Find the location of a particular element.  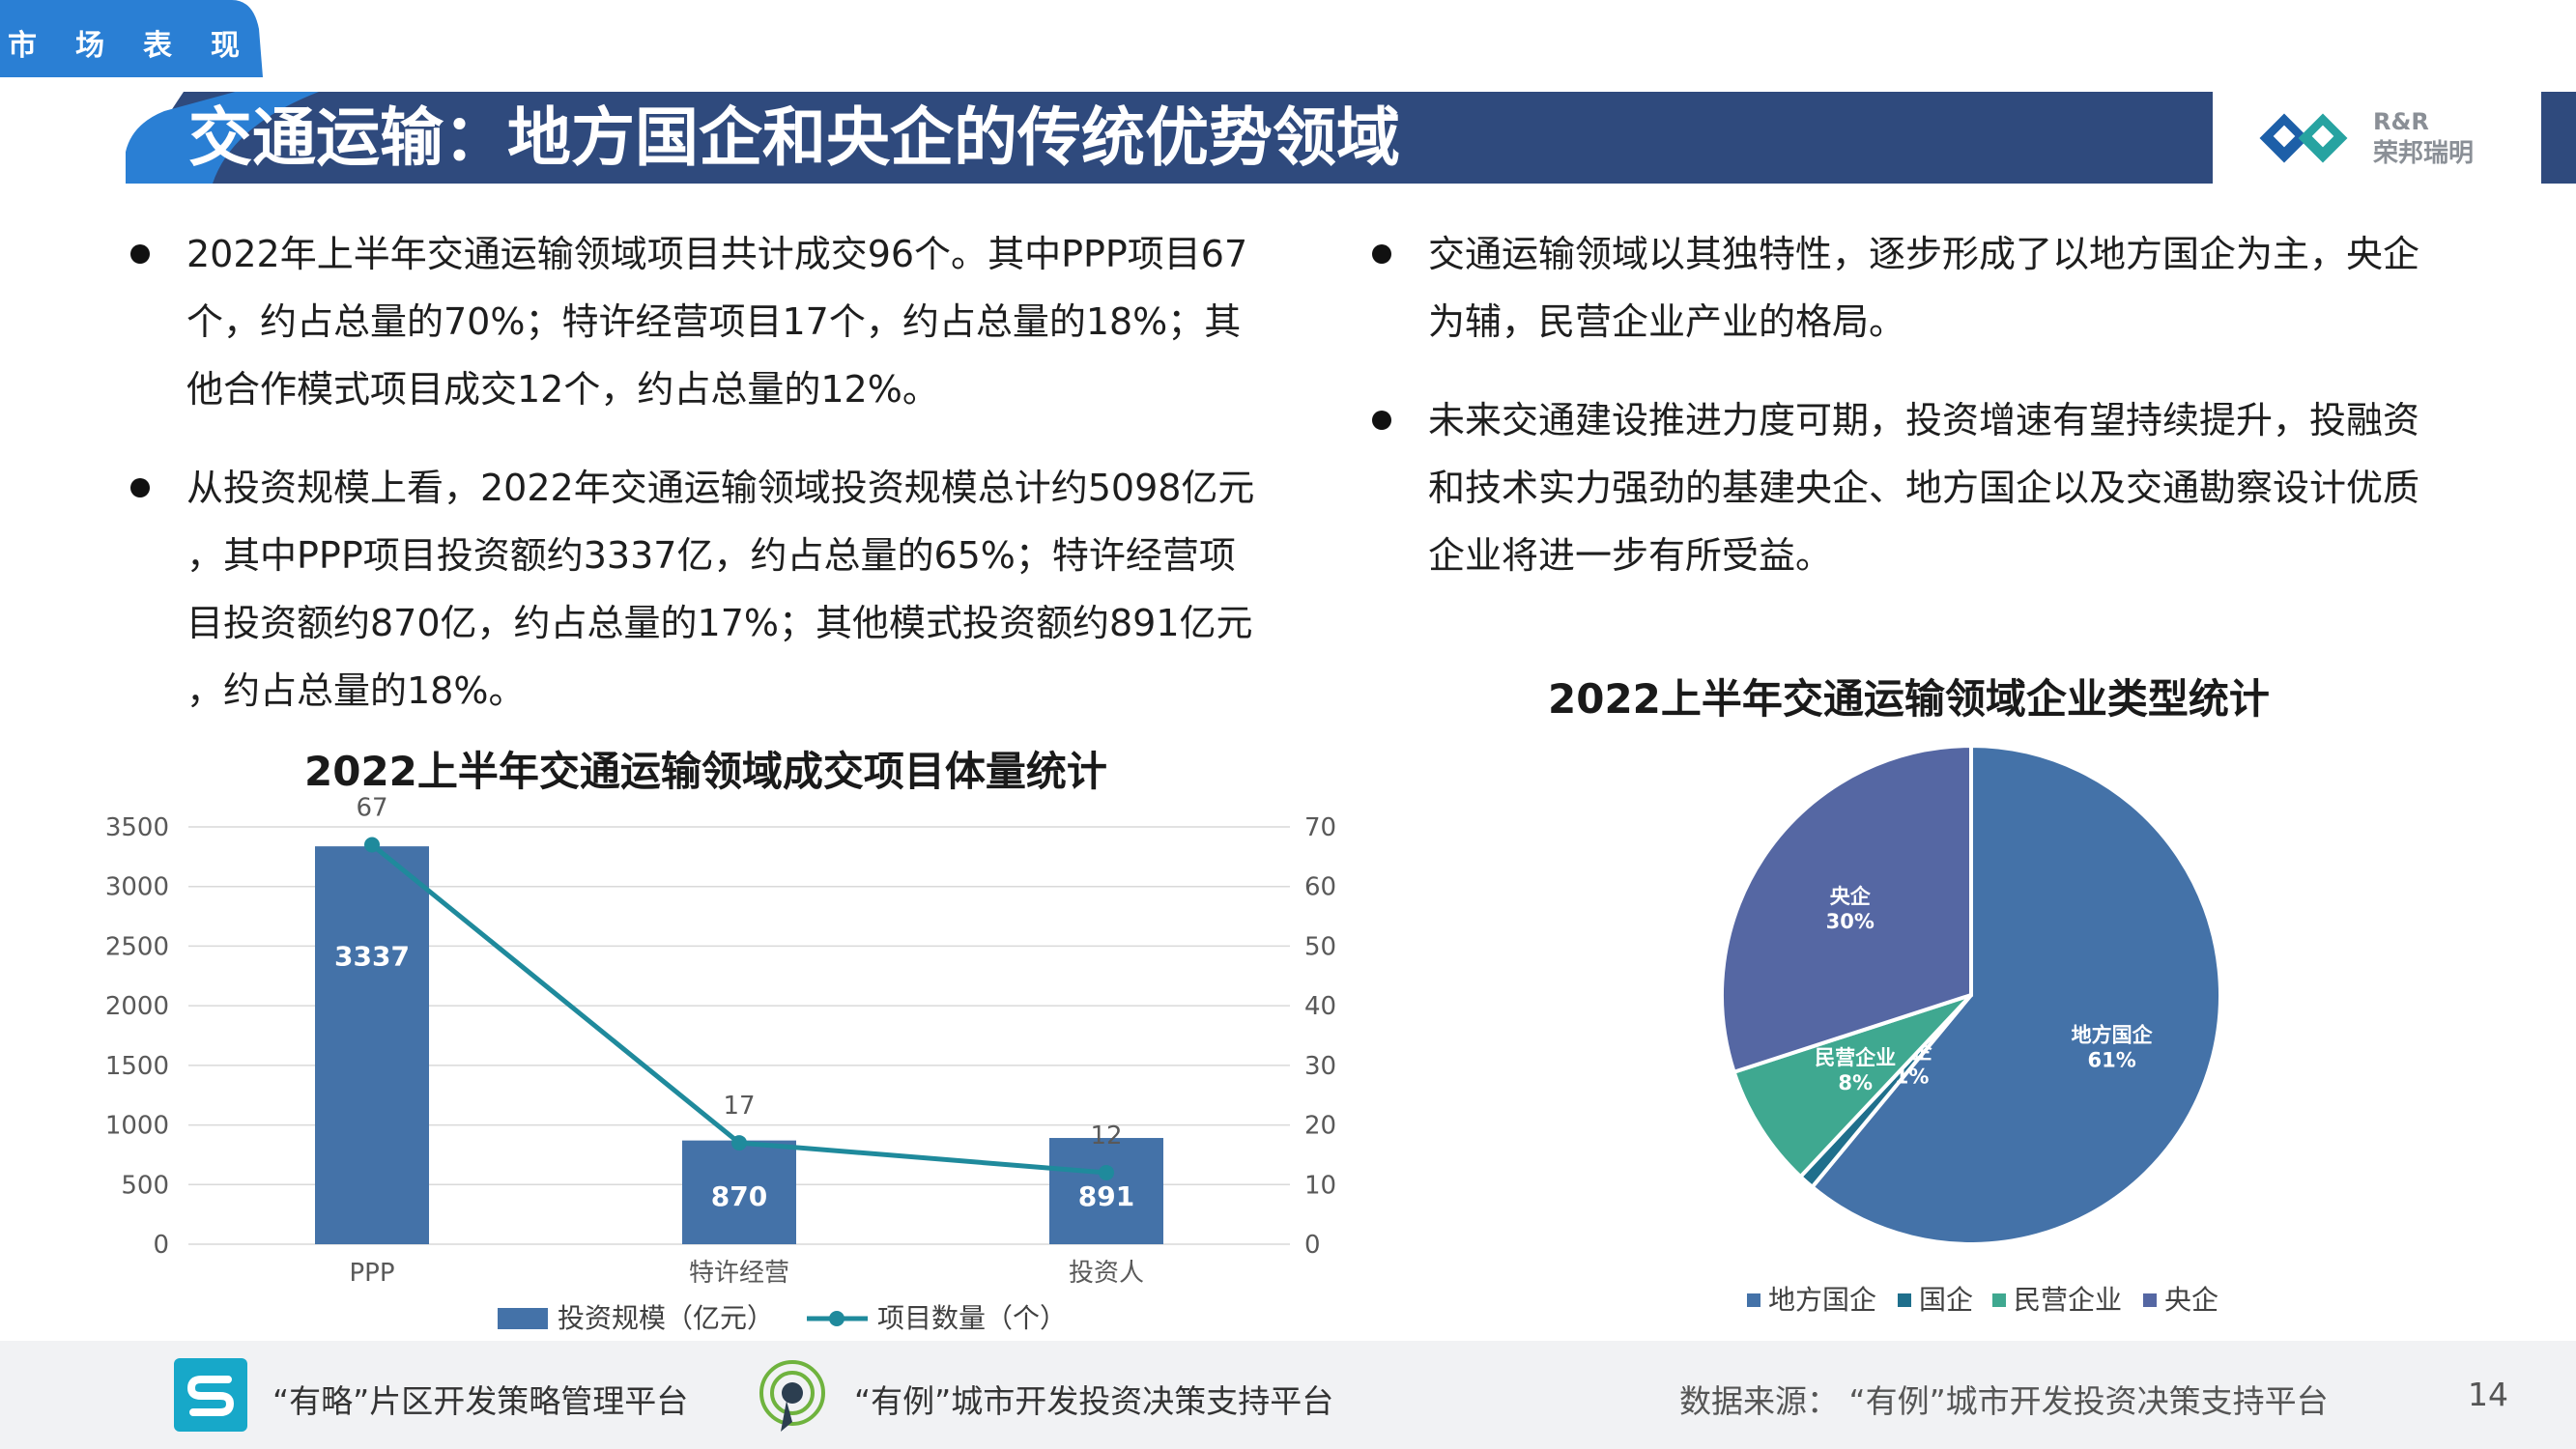

x-tick-label: 特许经营 is located at coordinates (739, 1273).